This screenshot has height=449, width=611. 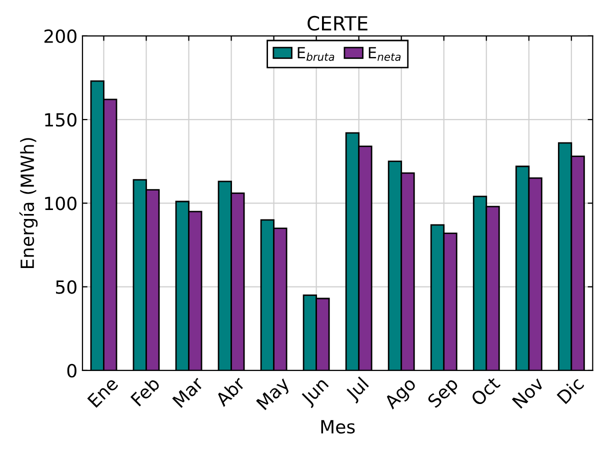 I want to click on x-tick-label: Ene, so click(x=103, y=392).